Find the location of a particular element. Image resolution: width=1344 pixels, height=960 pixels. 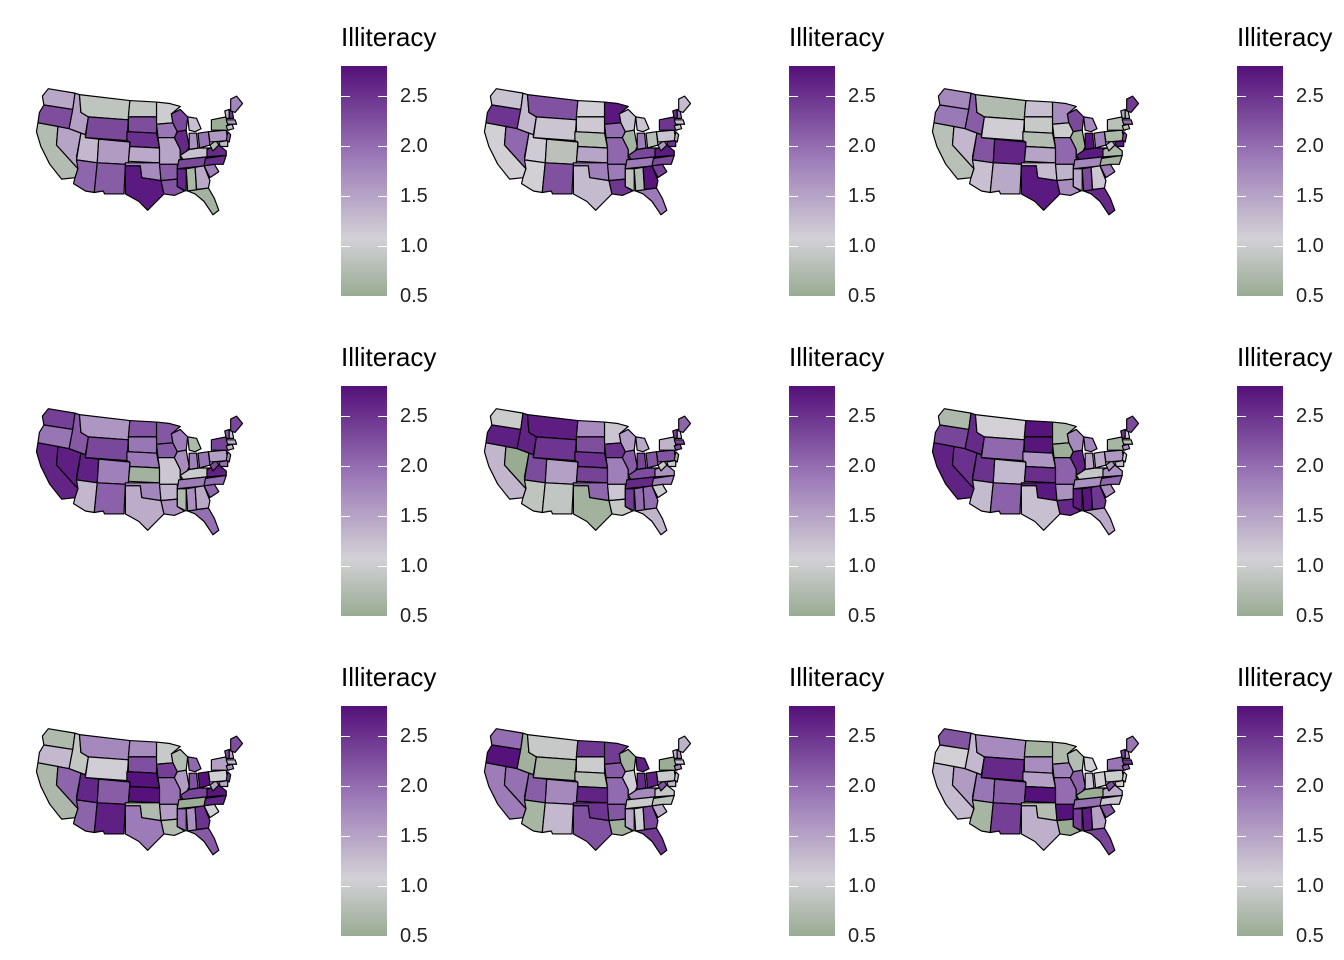

state-mi is located at coordinates (1090, 444).